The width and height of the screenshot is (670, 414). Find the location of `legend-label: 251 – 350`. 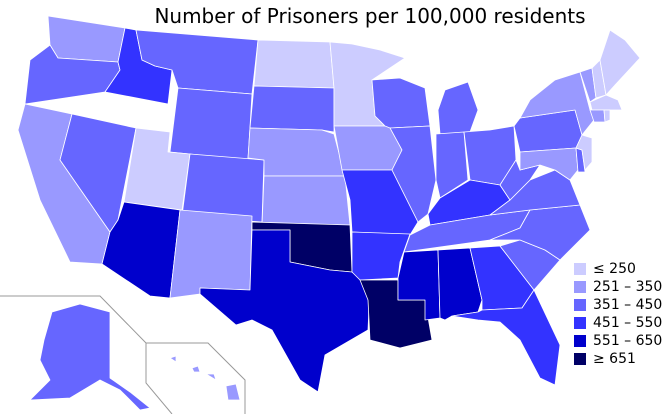

legend-label: 251 – 350 is located at coordinates (628, 287).